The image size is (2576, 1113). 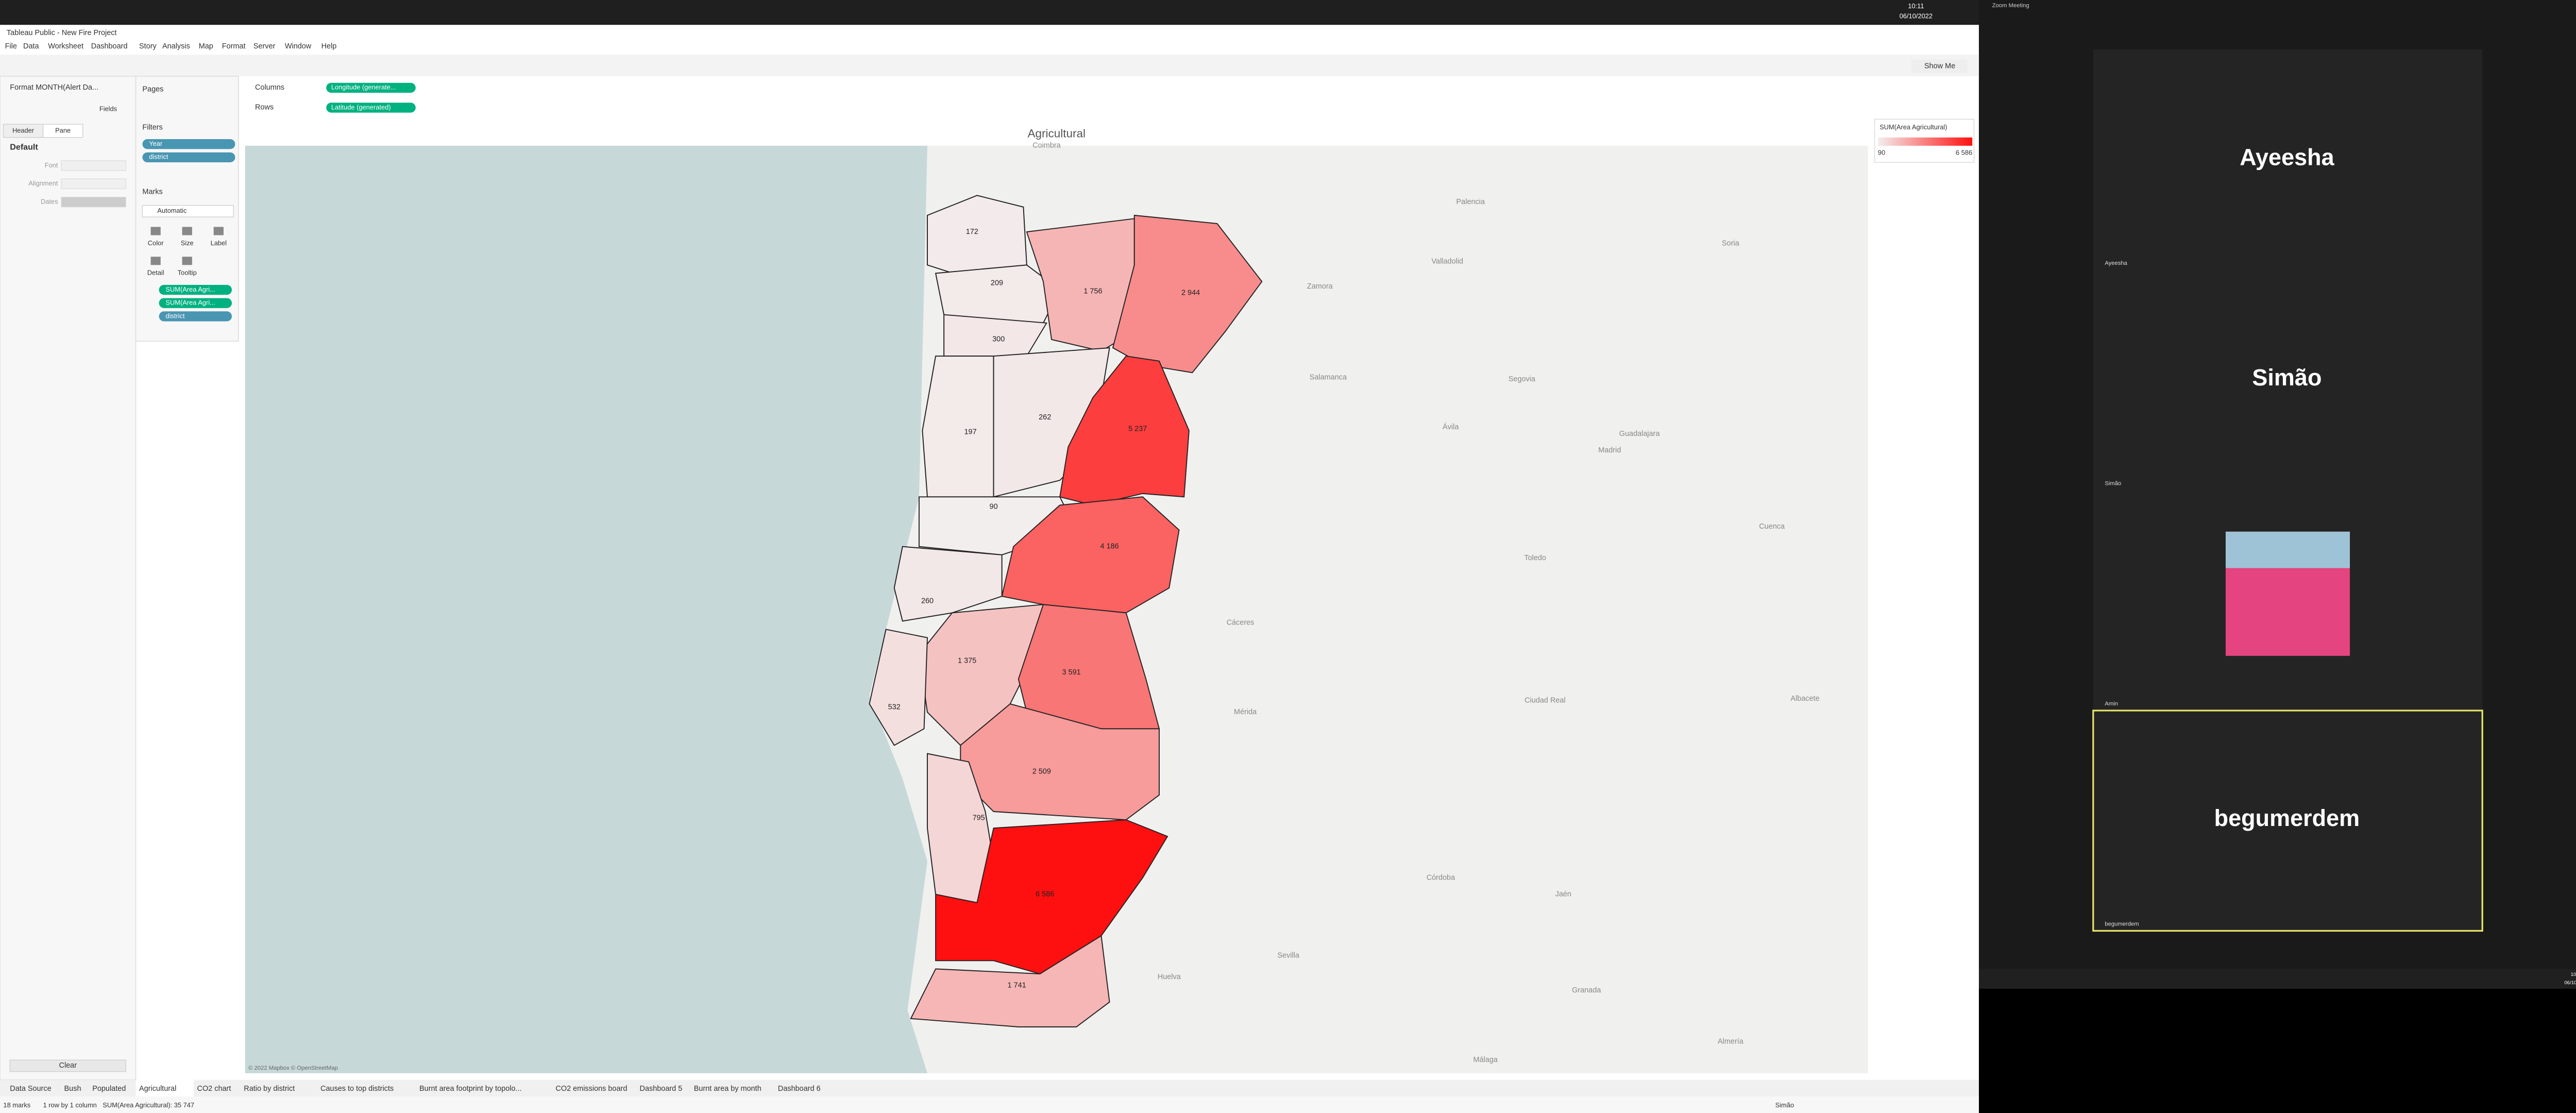 I want to click on district-area: Faro, so click(x=1010, y=981).